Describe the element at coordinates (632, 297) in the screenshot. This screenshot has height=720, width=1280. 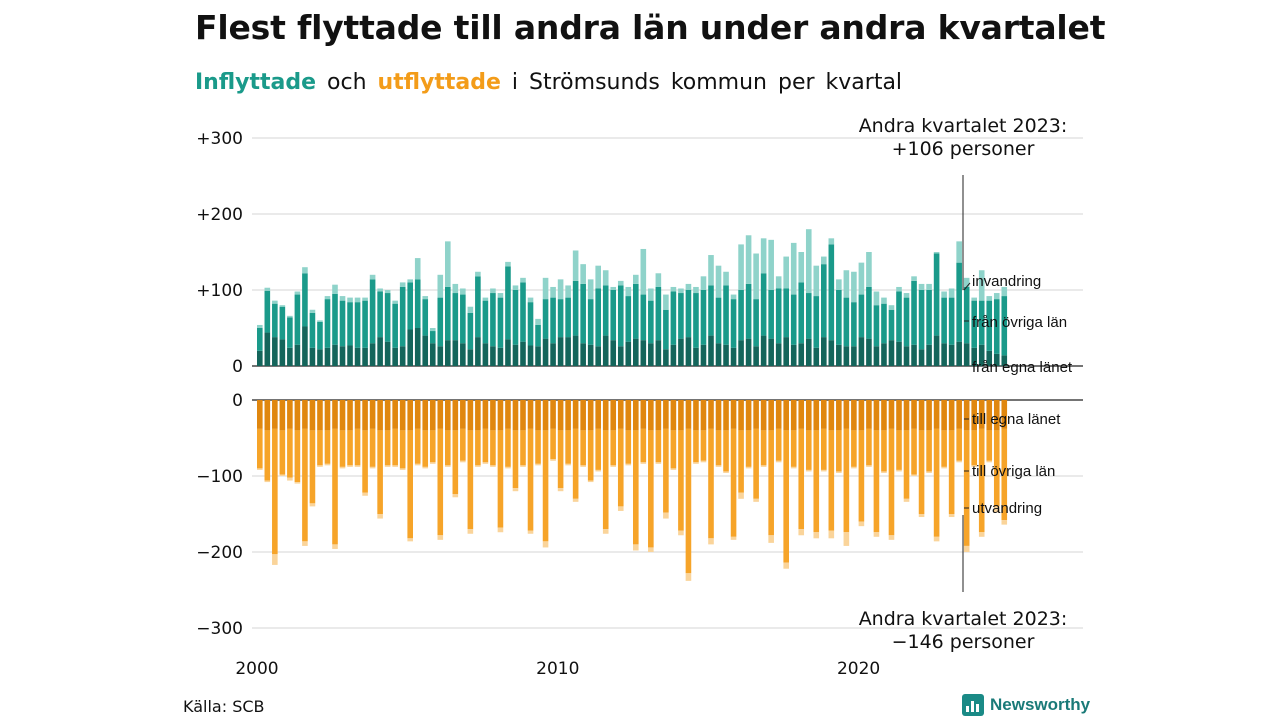
I see `bars-inflyttade` at that location.